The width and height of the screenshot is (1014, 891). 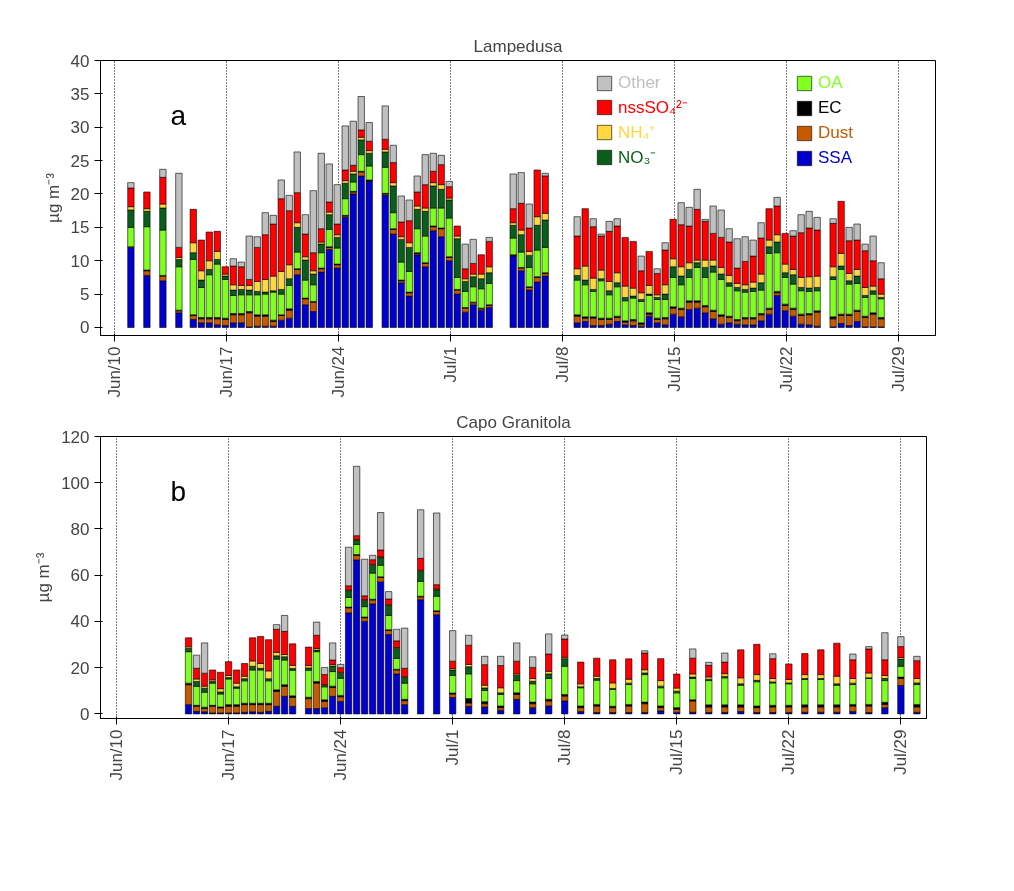 I want to click on legend-label: OA, so click(x=830, y=83).